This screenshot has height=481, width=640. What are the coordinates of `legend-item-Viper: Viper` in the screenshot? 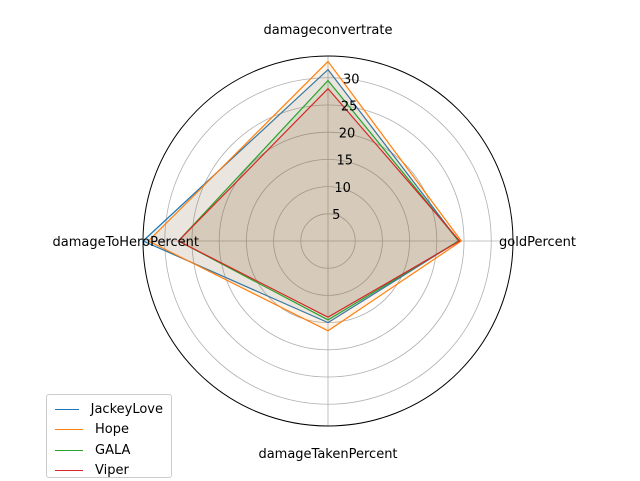 It's located at (109, 471).